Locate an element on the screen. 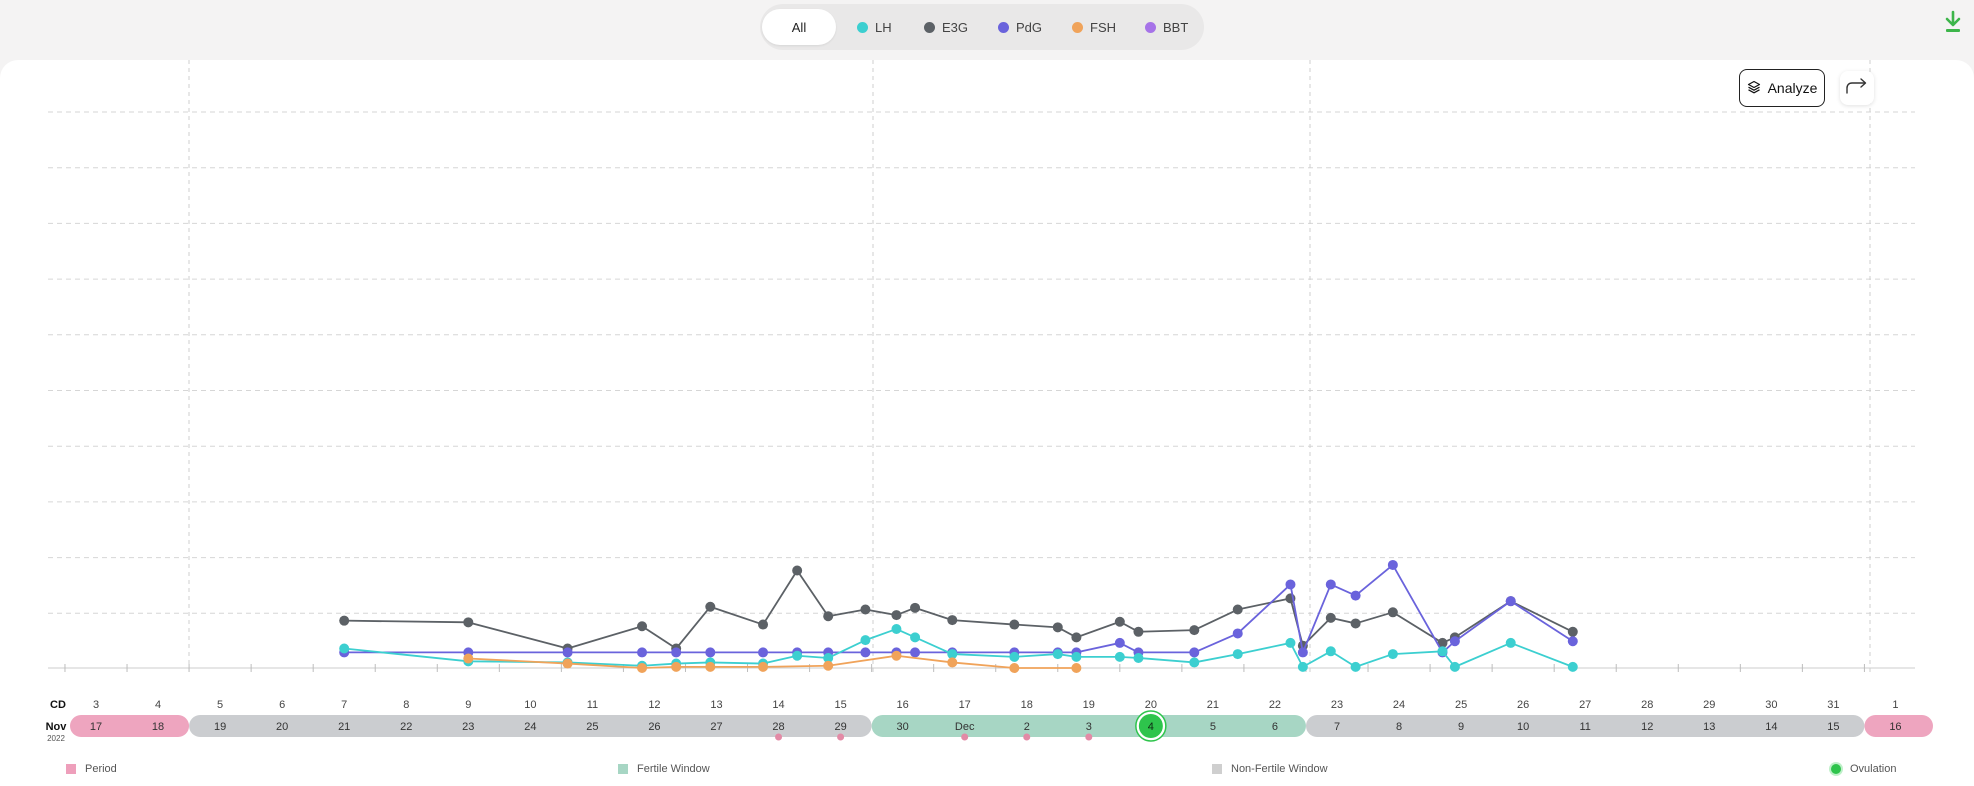  cycle-day-tick: 13 is located at coordinates (716, 705).